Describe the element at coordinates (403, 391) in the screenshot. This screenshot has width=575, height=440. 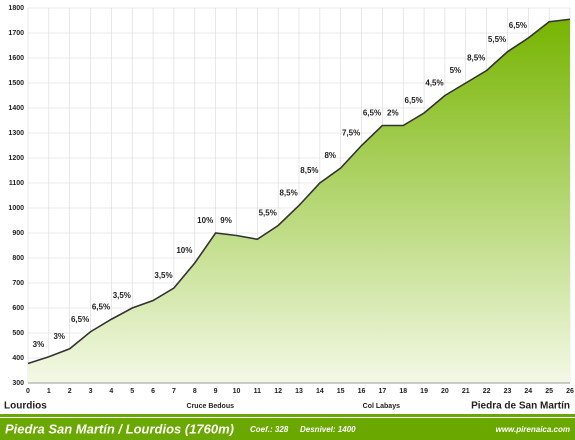
I see `x-tick-label: 18` at that location.